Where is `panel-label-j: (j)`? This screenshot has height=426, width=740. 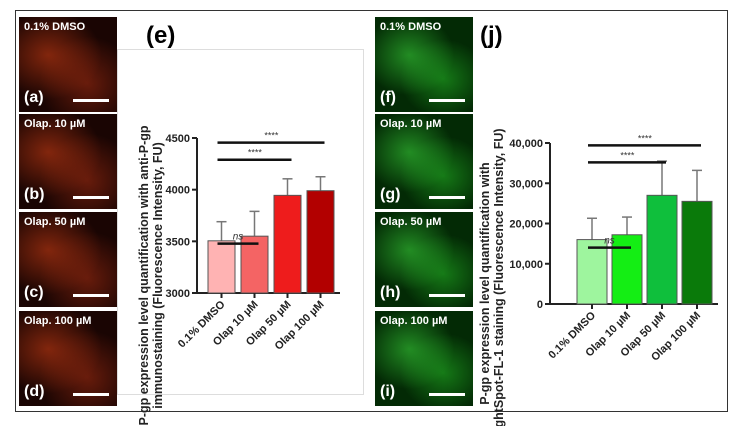 panel-label-j: (j) is located at coordinates (491, 35).